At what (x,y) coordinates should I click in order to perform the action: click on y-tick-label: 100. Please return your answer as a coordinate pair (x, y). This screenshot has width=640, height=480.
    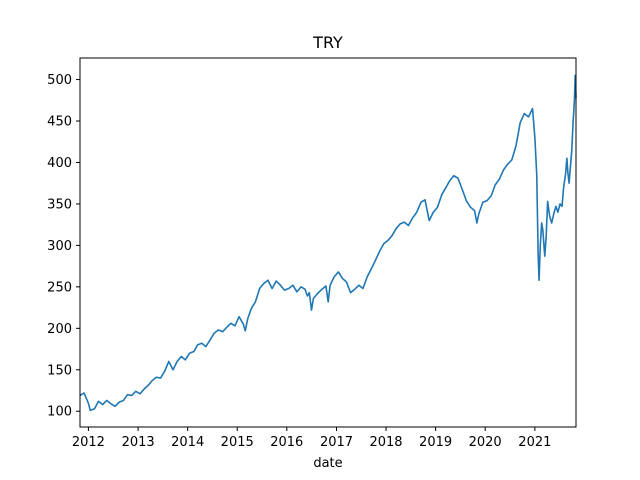
    Looking at the image, I should click on (59, 412).